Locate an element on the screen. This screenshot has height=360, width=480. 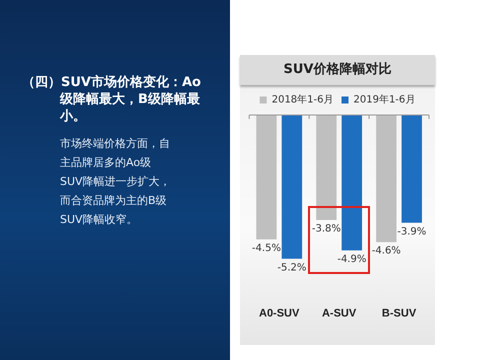
x-tick-label: A0-SUV is located at coordinates (279, 313).